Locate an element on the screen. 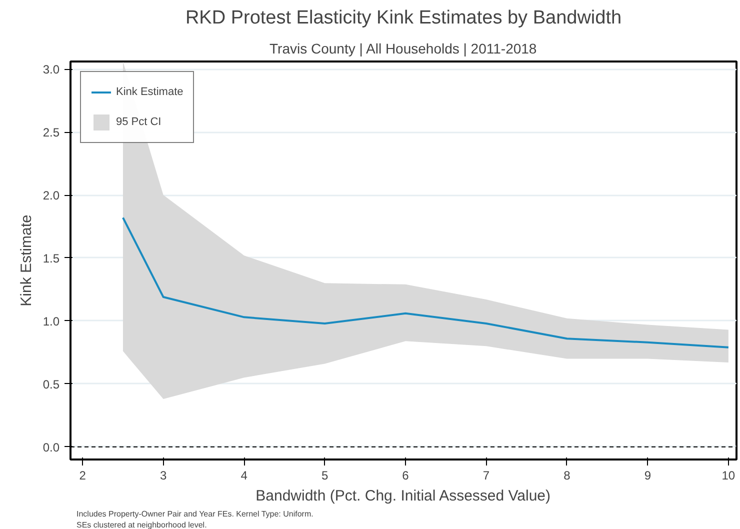 The image size is (740, 529). text: Includes Property-Owner Pair and Year FEs. Kernel Type: Uniform. is located at coordinates (195, 514).